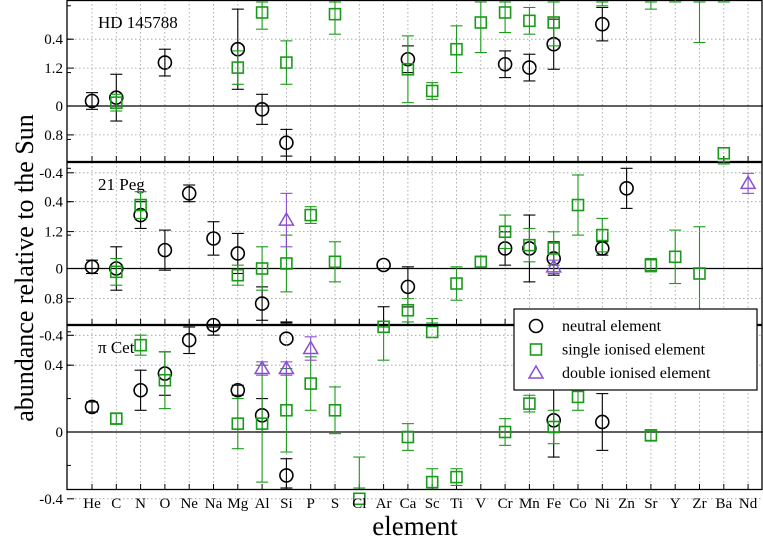 The height and width of the screenshot is (541, 763). I want to click on point-single-N, so click(140, 205).